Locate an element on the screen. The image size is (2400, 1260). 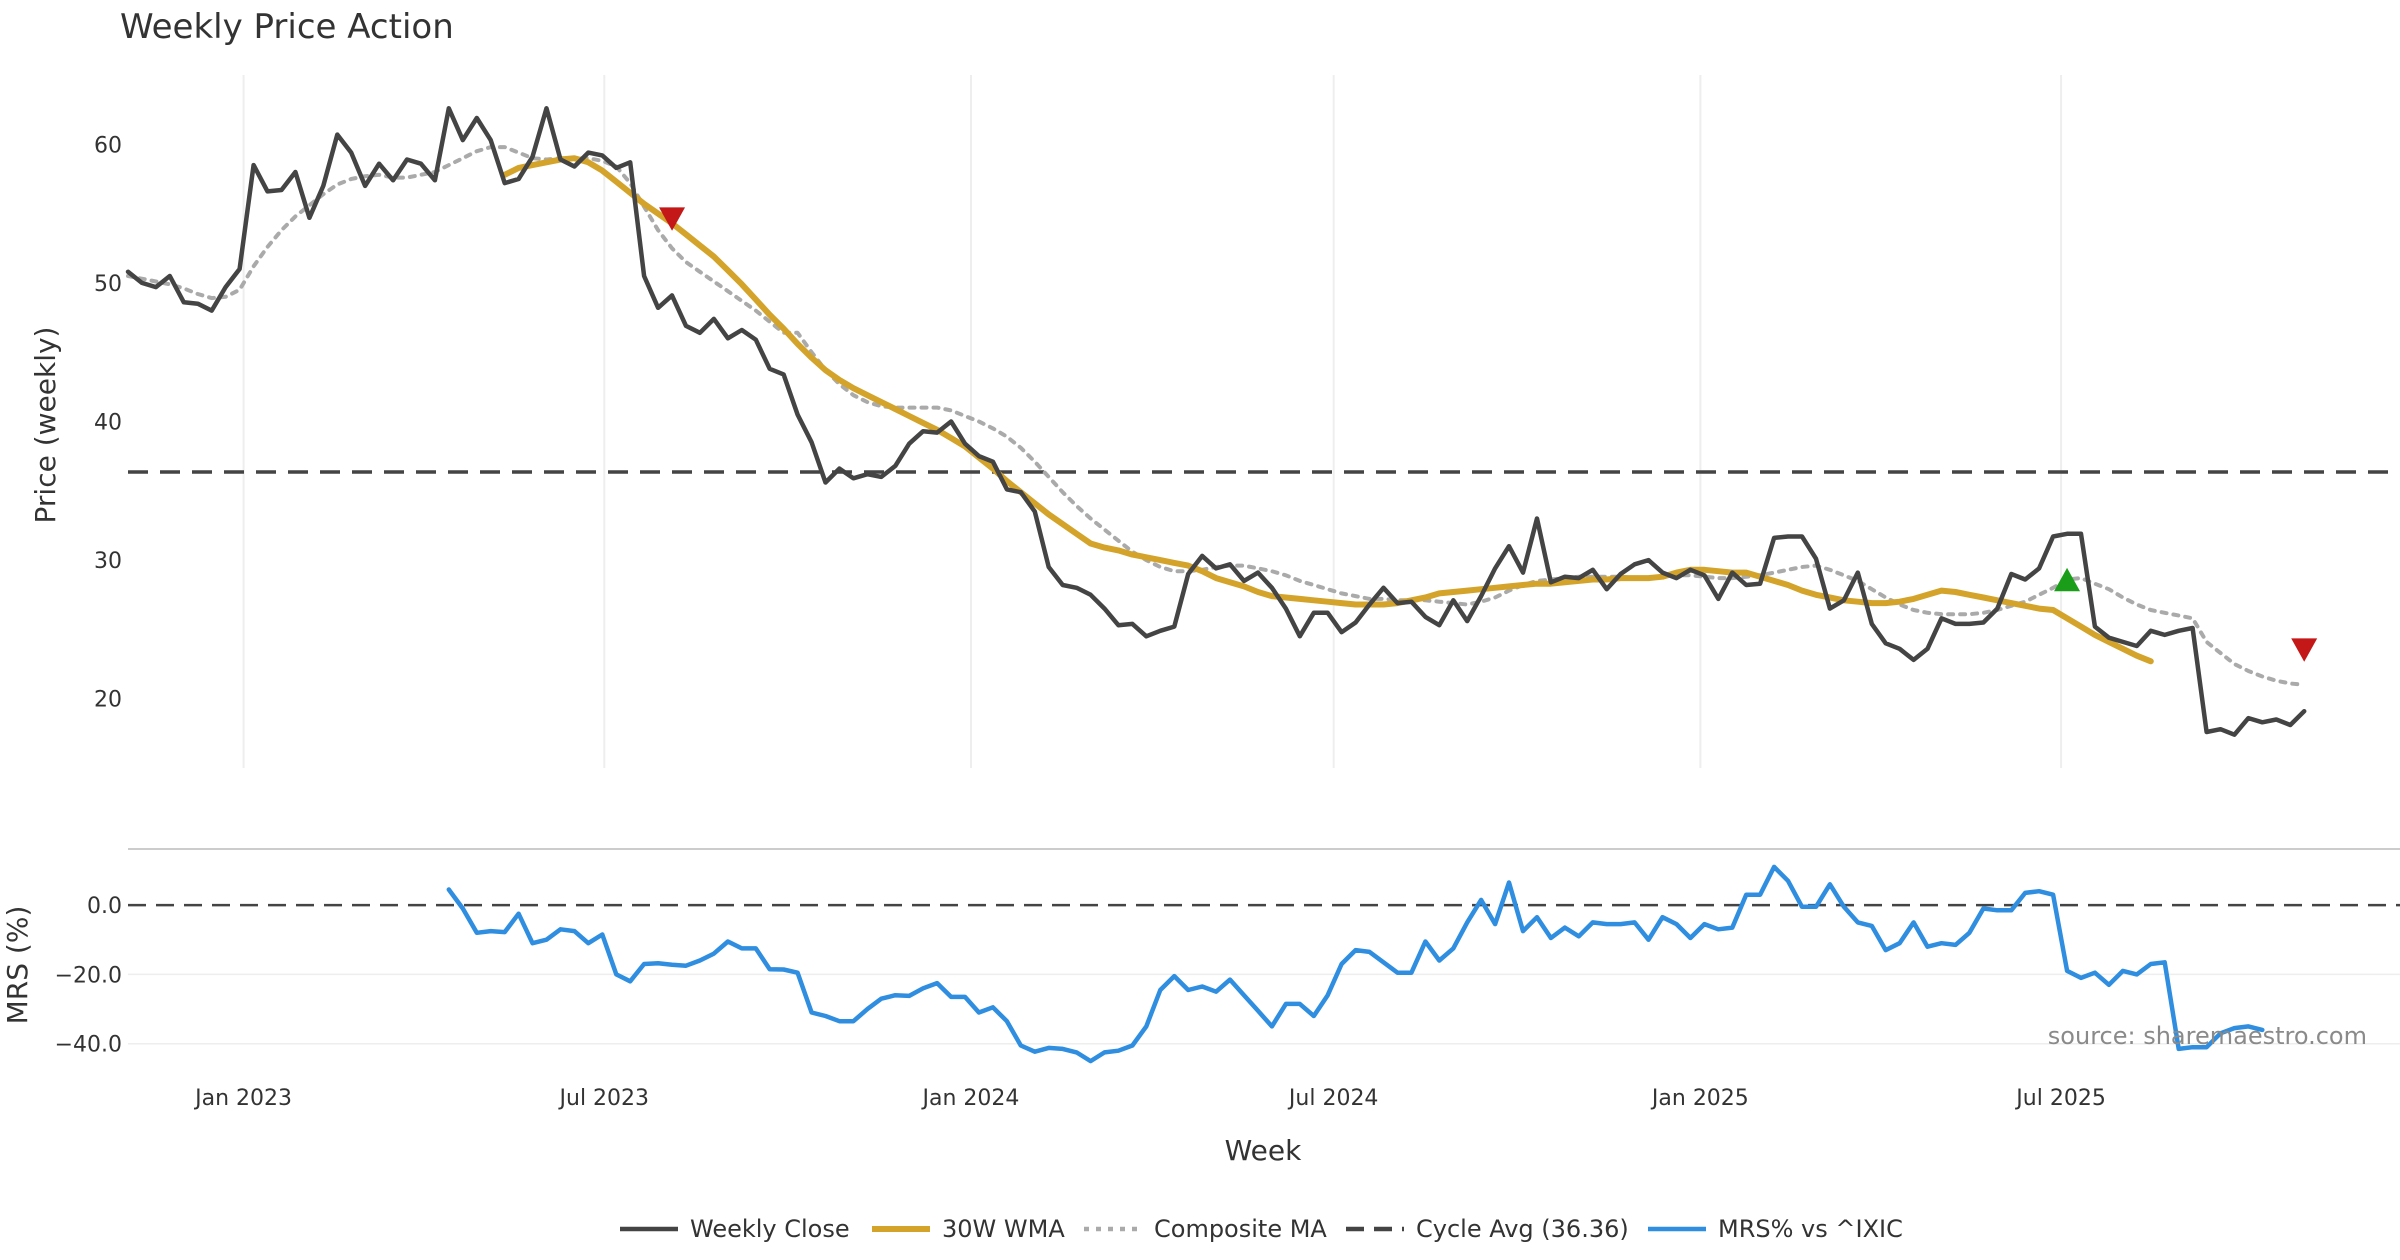
price-ytick-label: 20 is located at coordinates (108, 700).